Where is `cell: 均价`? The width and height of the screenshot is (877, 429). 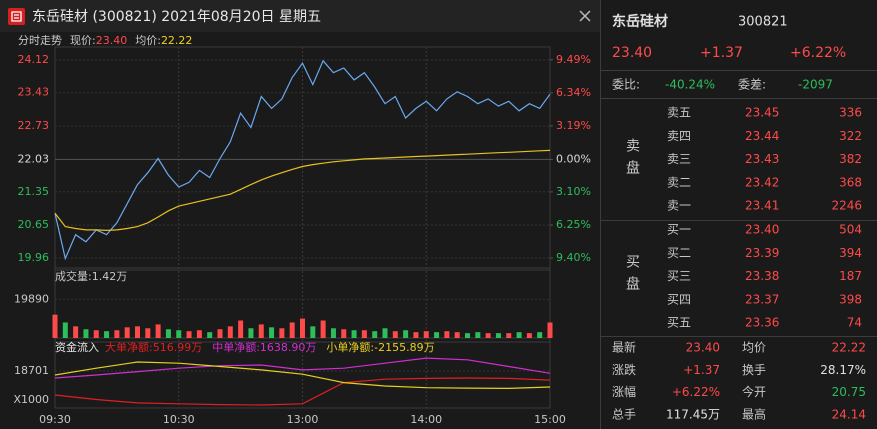 cell: 均价 is located at coordinates (754, 348).